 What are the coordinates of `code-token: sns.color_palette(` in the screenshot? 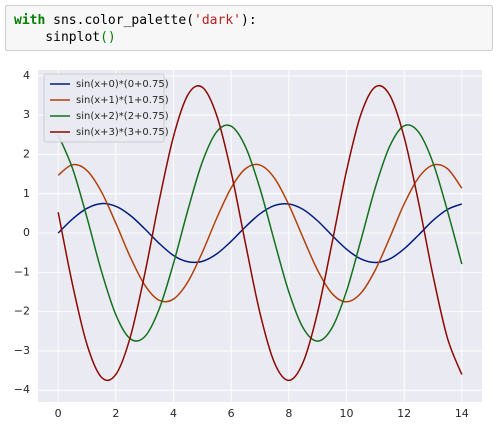 It's located at (120, 20).